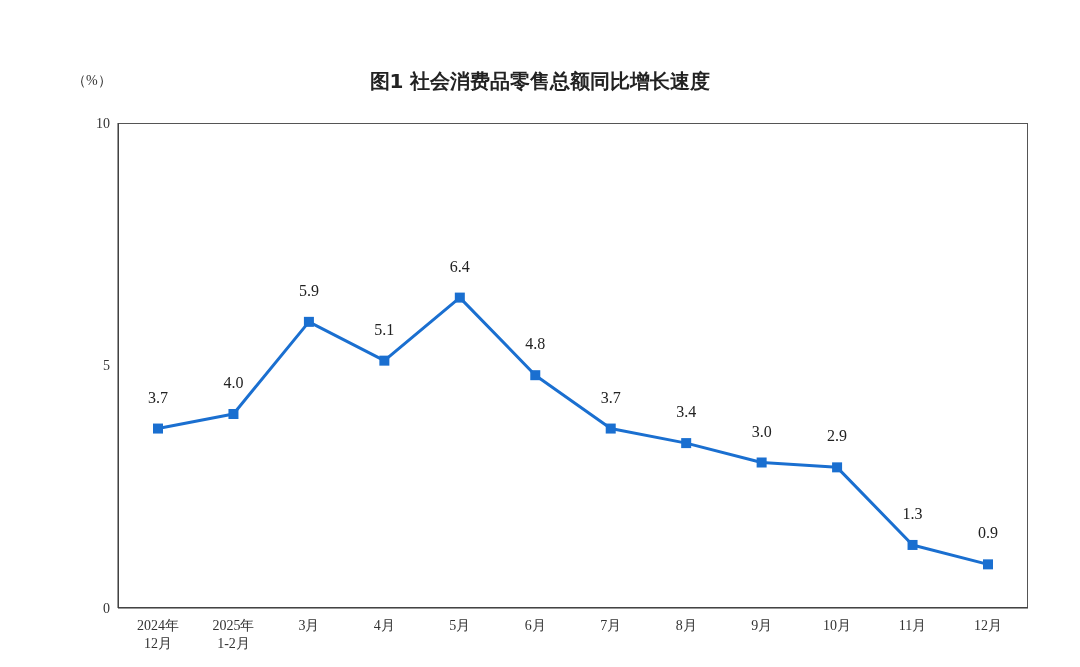  I want to click on data-label: 5.1, so click(384, 329).